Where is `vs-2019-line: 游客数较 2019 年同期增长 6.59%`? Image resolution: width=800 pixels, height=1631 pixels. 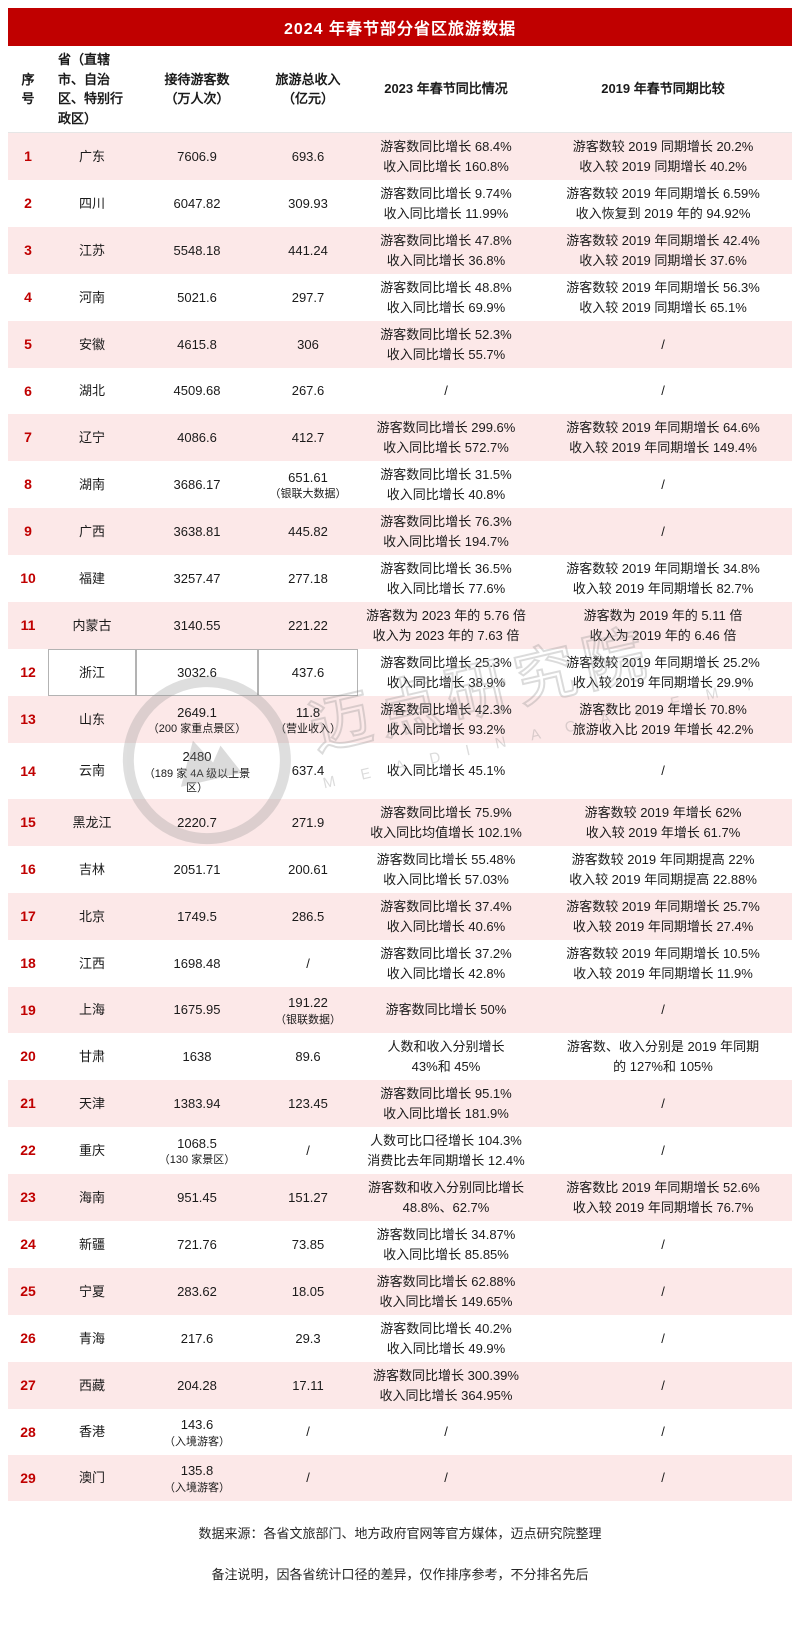
vs-2019-line: 游客数较 2019 年同期增长 6.59% is located at coordinates (663, 193).